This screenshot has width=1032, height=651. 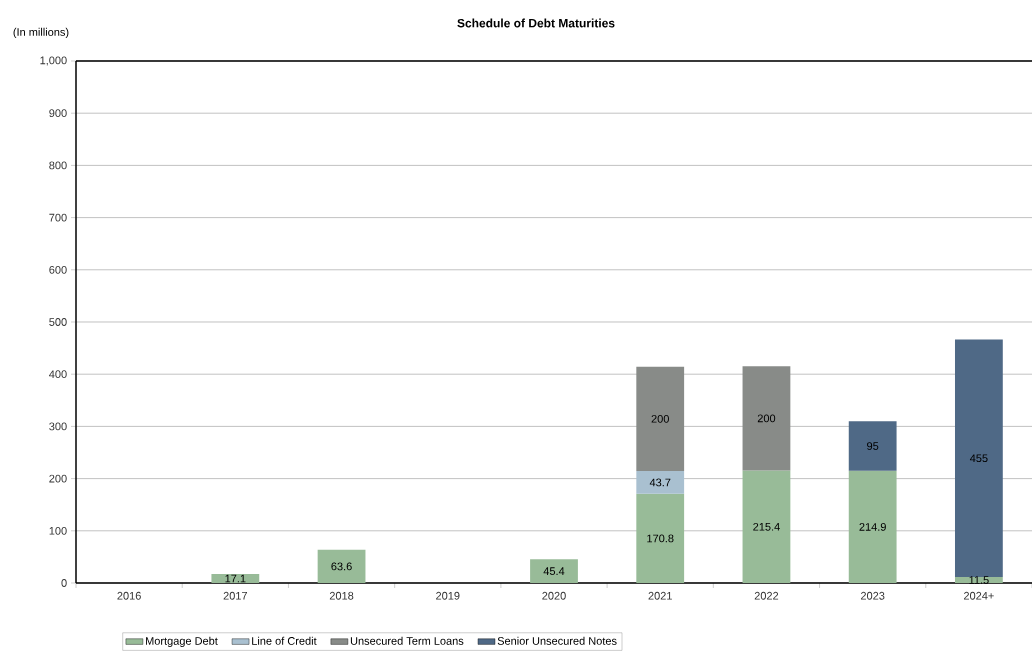 I want to click on y-axis-title: (In millions), so click(x=41, y=33).